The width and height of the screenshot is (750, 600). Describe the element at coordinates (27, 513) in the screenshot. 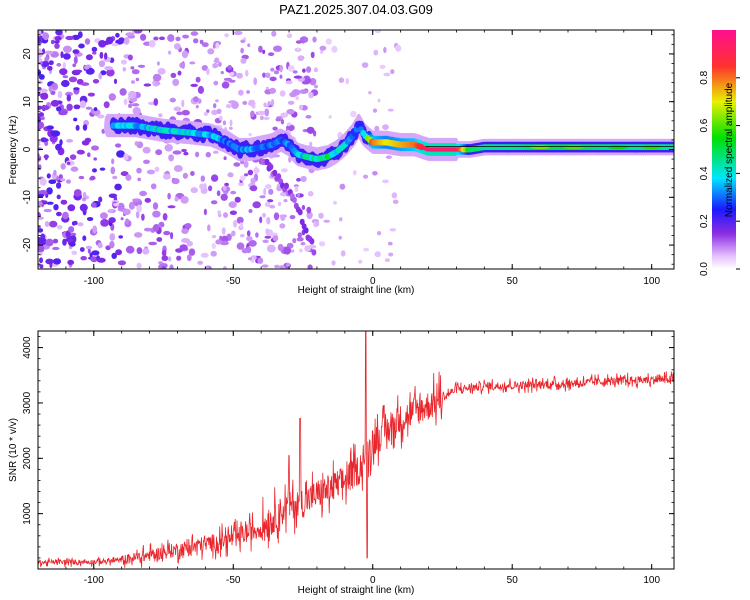

I see `y-tick-label: 1000` at that location.